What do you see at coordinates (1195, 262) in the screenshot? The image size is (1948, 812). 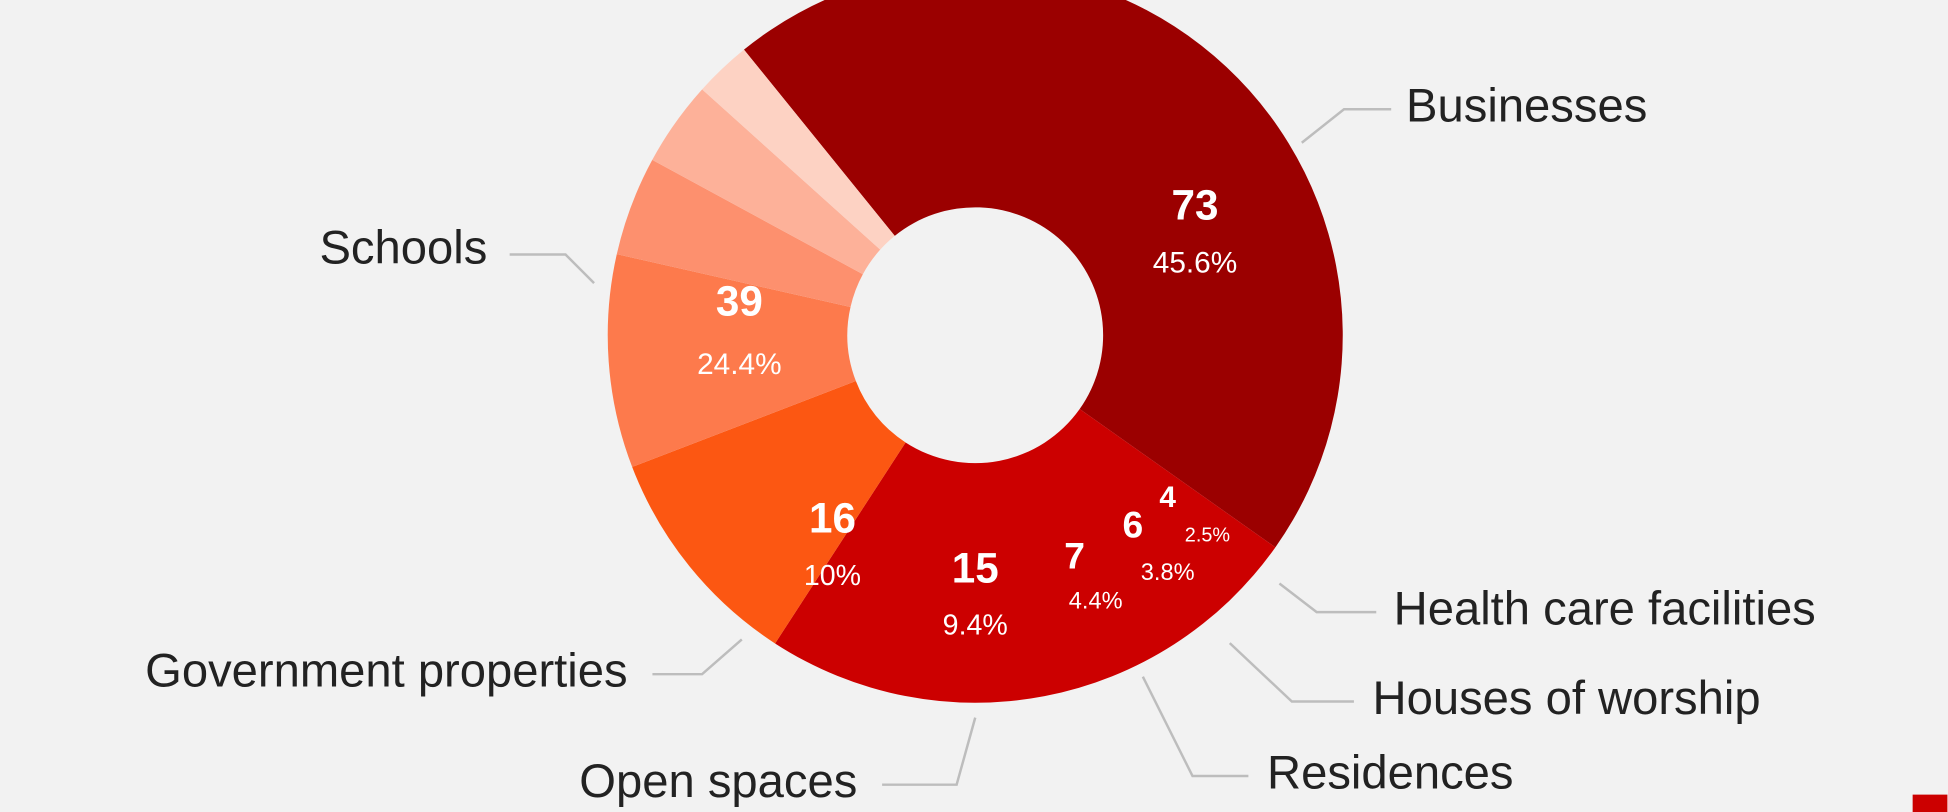 I see `percent-label: 45.6%` at bounding box center [1195, 262].